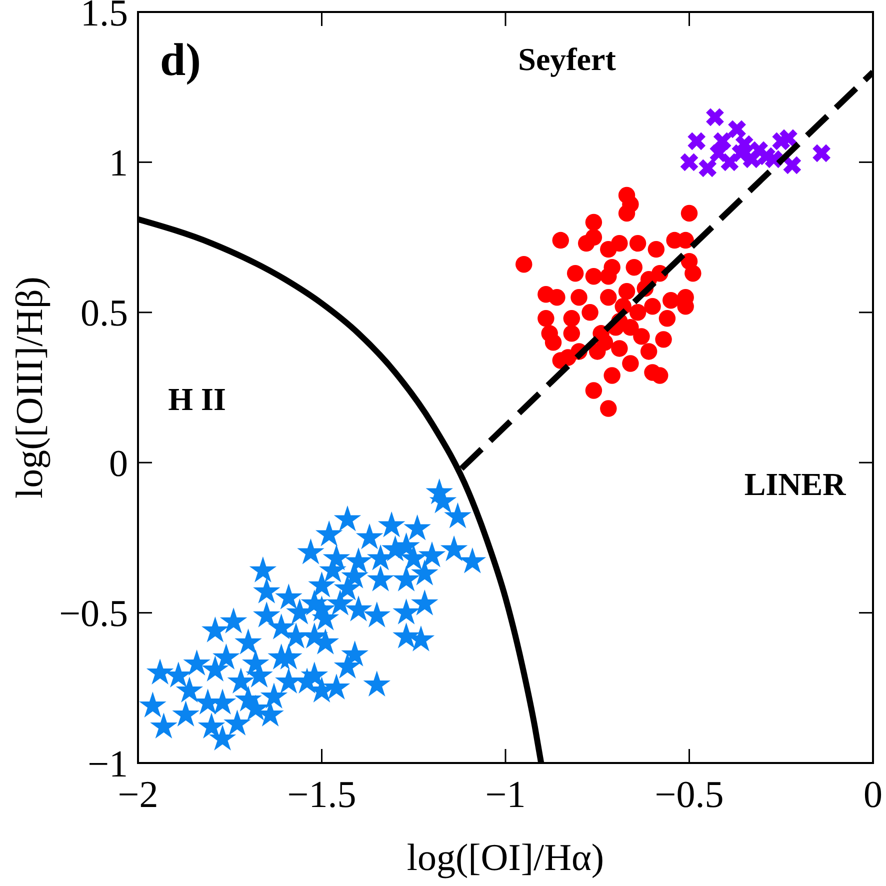  I want to click on x-tick-label: −0.5, so click(689, 795).